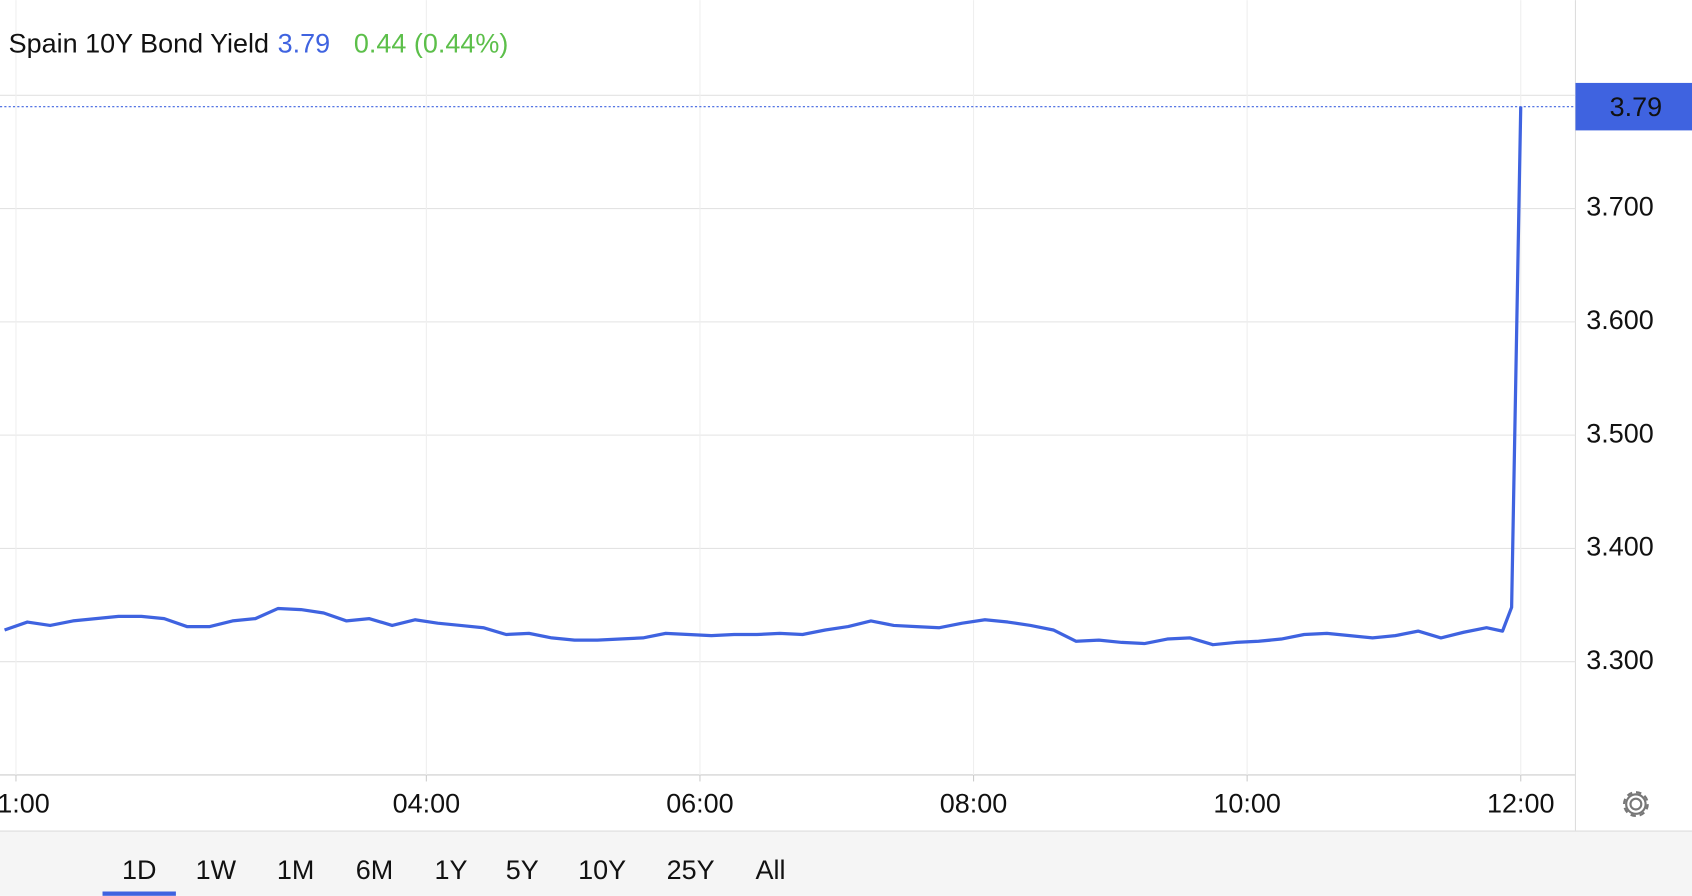  What do you see at coordinates (1620, 207) in the screenshot?
I see `y-tick-label: 3.700` at bounding box center [1620, 207].